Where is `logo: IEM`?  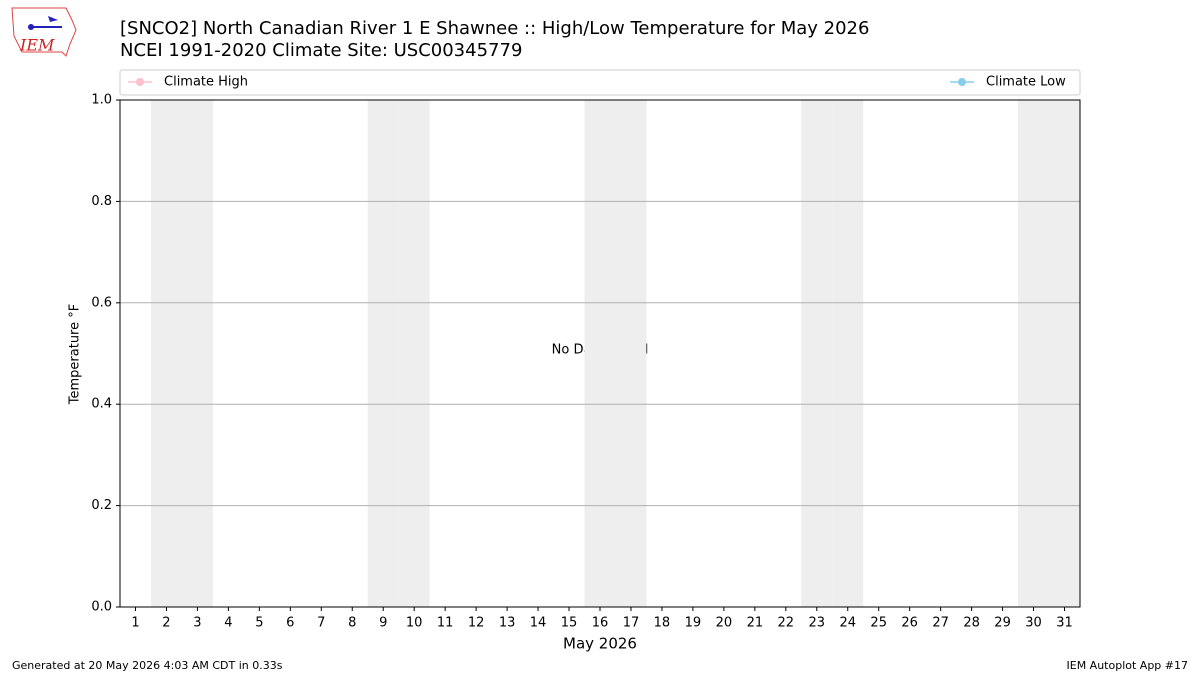
logo: IEM is located at coordinates (44, 32).